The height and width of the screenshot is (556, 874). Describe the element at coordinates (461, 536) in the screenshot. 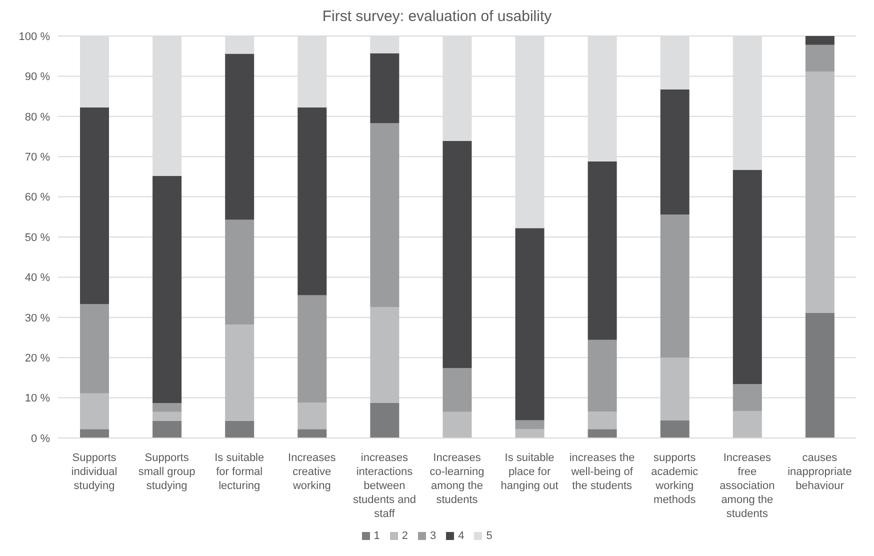

I see `legend-label: 4` at that location.